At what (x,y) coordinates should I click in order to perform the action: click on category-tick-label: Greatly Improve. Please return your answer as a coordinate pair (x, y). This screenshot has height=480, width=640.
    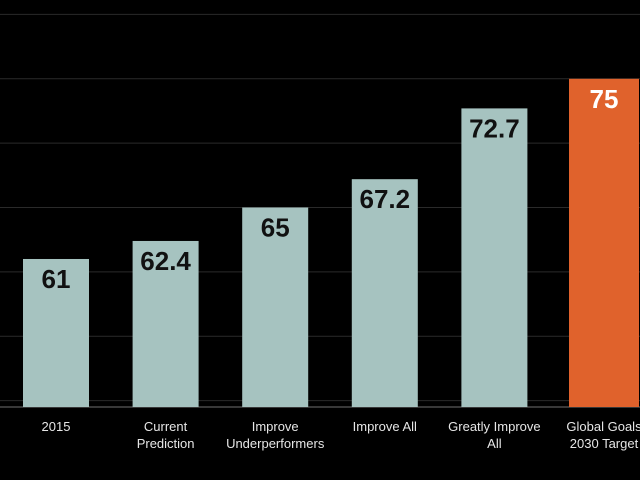
    Looking at the image, I should click on (494, 426).